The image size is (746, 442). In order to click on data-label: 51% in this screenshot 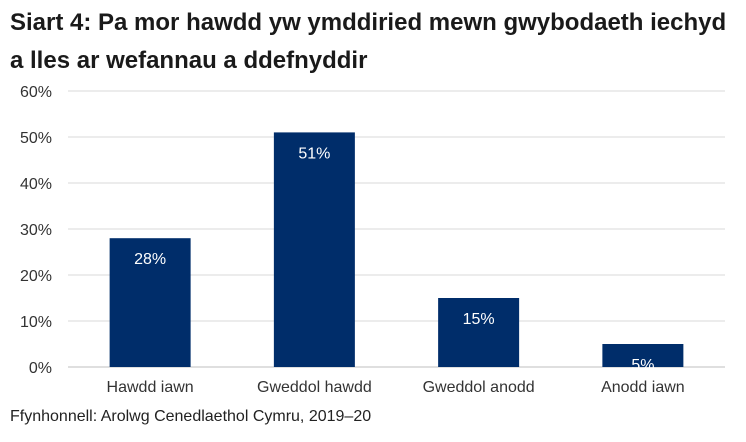, I will do `click(314, 153)`.